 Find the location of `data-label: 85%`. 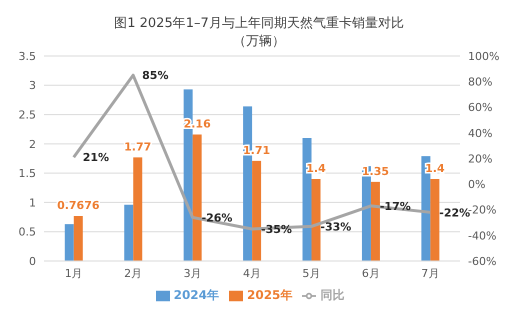

data-label: 85% is located at coordinates (155, 75).